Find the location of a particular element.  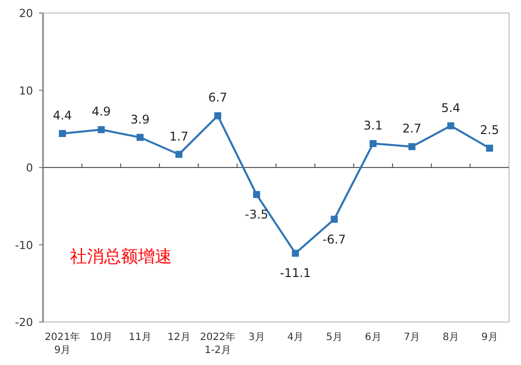

data-label: 4.9 is located at coordinates (101, 111).